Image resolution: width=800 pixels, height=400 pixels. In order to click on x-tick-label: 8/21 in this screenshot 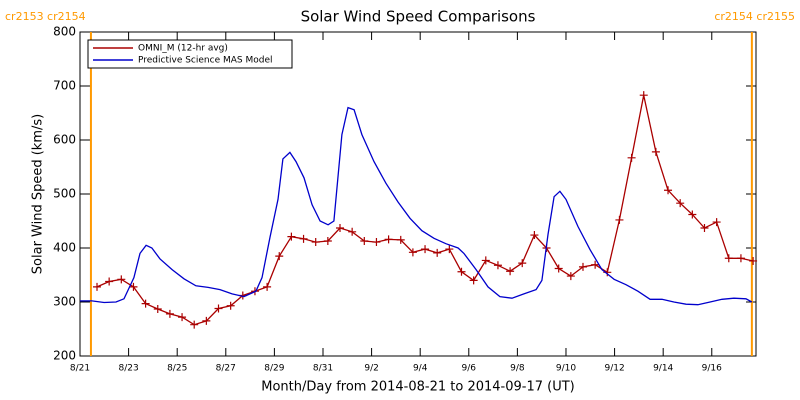, I will do `click(80, 369)`.